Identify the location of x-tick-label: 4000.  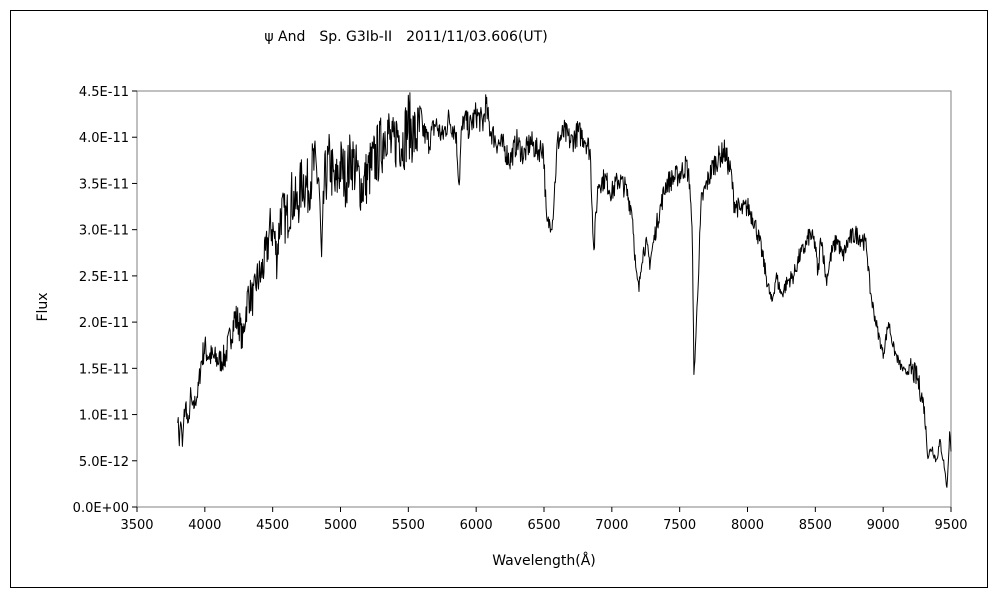
(204, 525).